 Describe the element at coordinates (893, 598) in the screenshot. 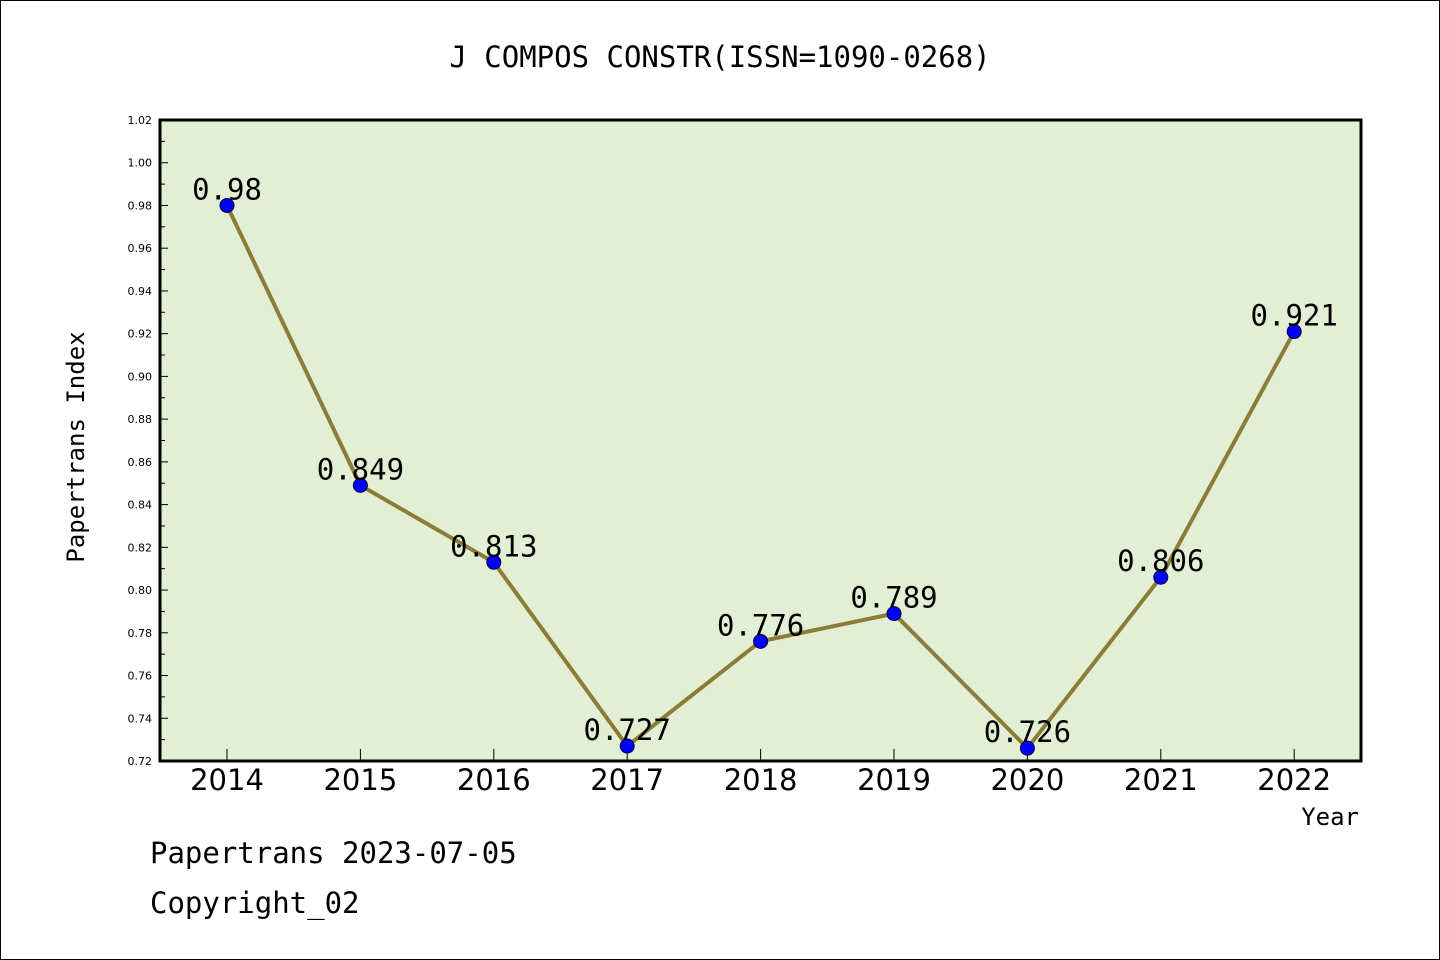

I see `data-label: 0.789` at that location.